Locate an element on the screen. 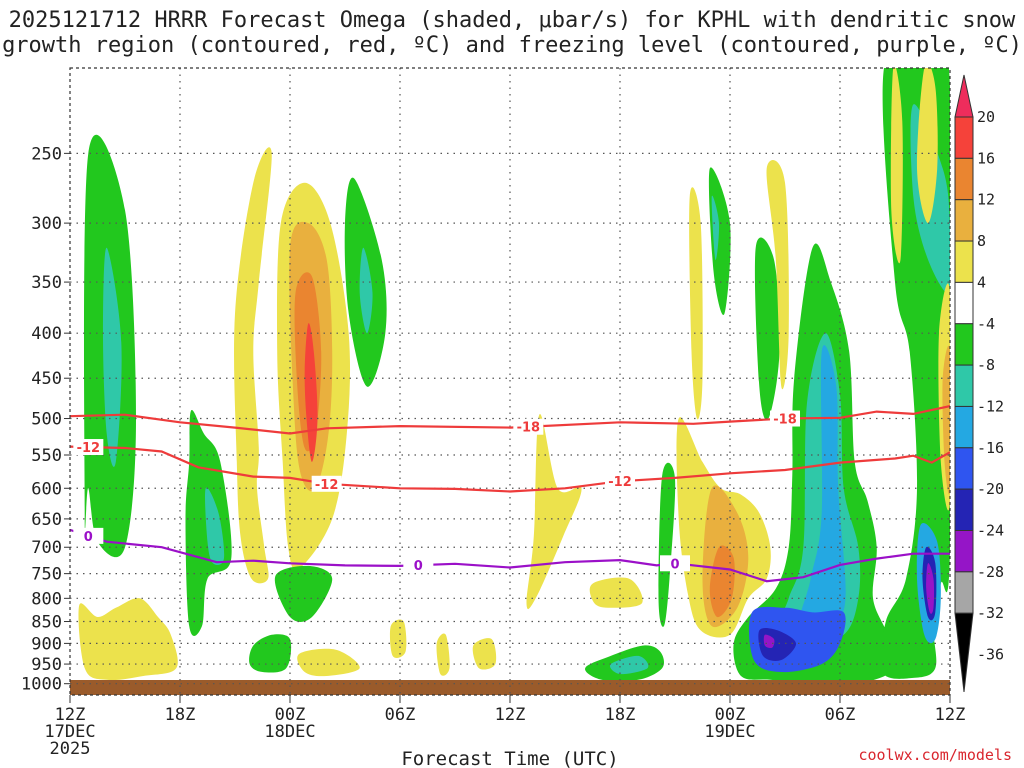 This screenshot has height=768, width=1024. isotherm-minus12-line is located at coordinates (510, 469).